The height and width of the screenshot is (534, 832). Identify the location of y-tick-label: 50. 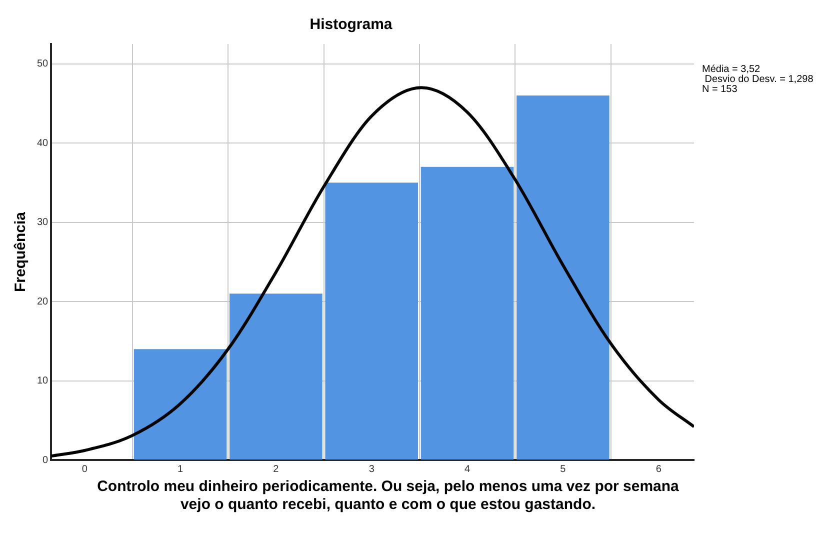
(43, 64).